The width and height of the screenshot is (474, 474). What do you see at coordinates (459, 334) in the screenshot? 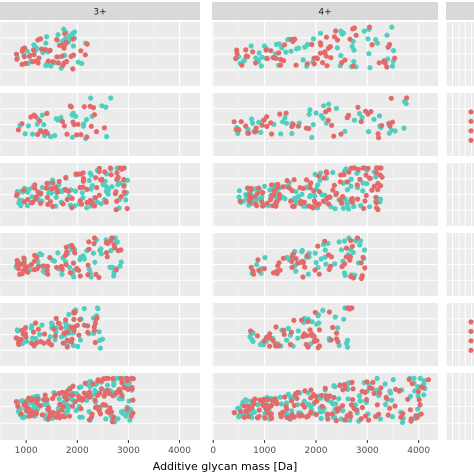
I see `facet-panel-c3-r5` at bounding box center [459, 334].